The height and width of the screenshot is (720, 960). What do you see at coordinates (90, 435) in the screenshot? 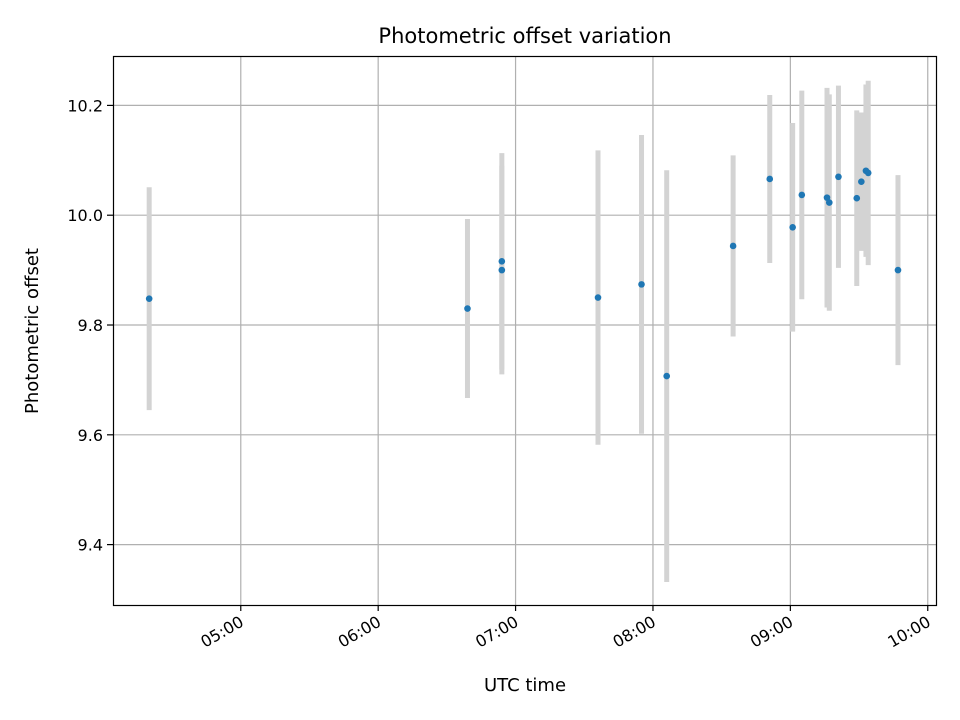
I see `y-tick-label: 9.6` at bounding box center [90, 435].